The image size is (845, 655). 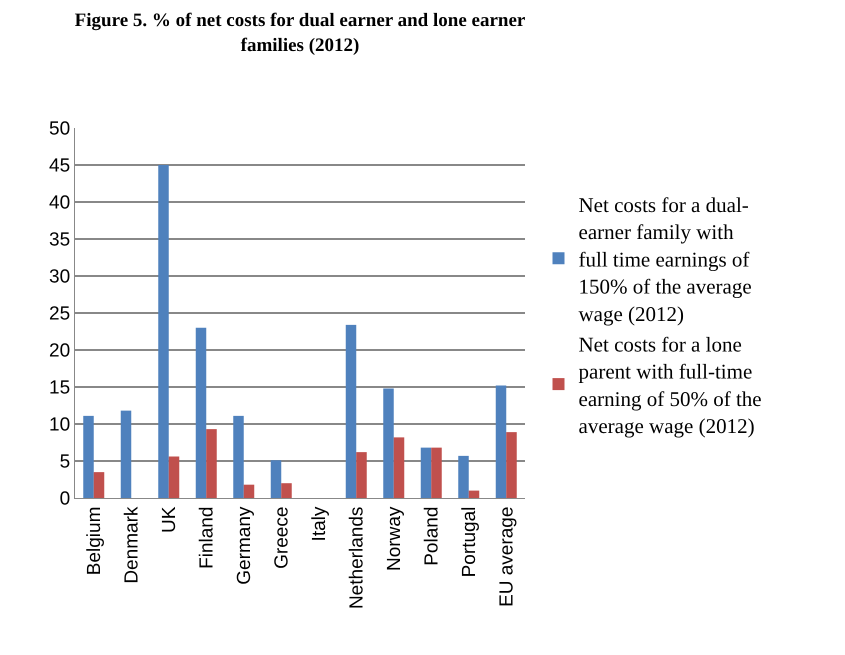 What do you see at coordinates (59, 425) in the screenshot?
I see `y-tick-label: 10` at bounding box center [59, 425].